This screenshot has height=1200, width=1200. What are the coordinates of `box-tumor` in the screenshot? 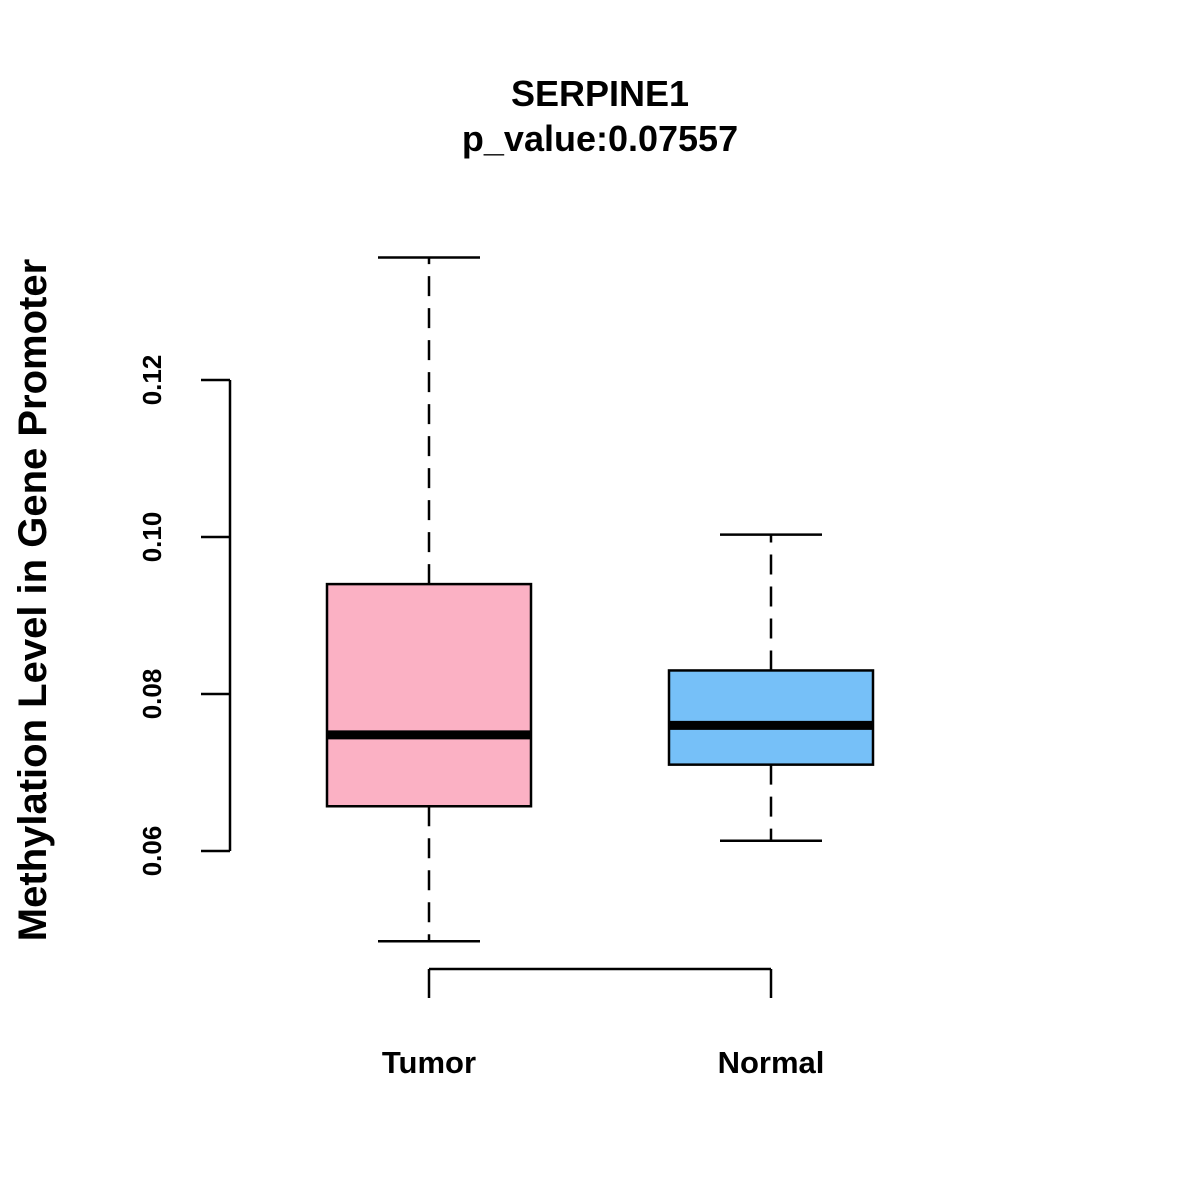 It's located at (429, 599).